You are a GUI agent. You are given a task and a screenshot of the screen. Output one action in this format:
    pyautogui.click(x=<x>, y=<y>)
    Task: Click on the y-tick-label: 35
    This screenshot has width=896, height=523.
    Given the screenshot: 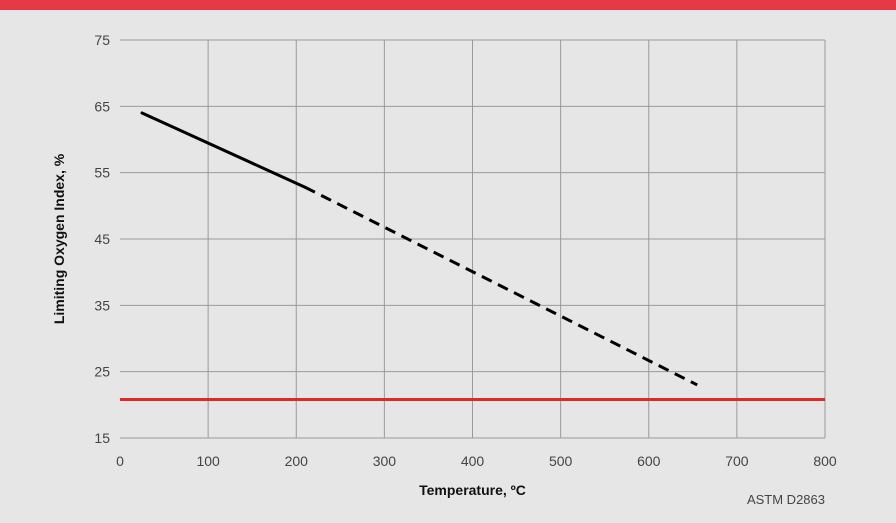 What is the action you would take?
    pyautogui.click(x=102, y=305)
    